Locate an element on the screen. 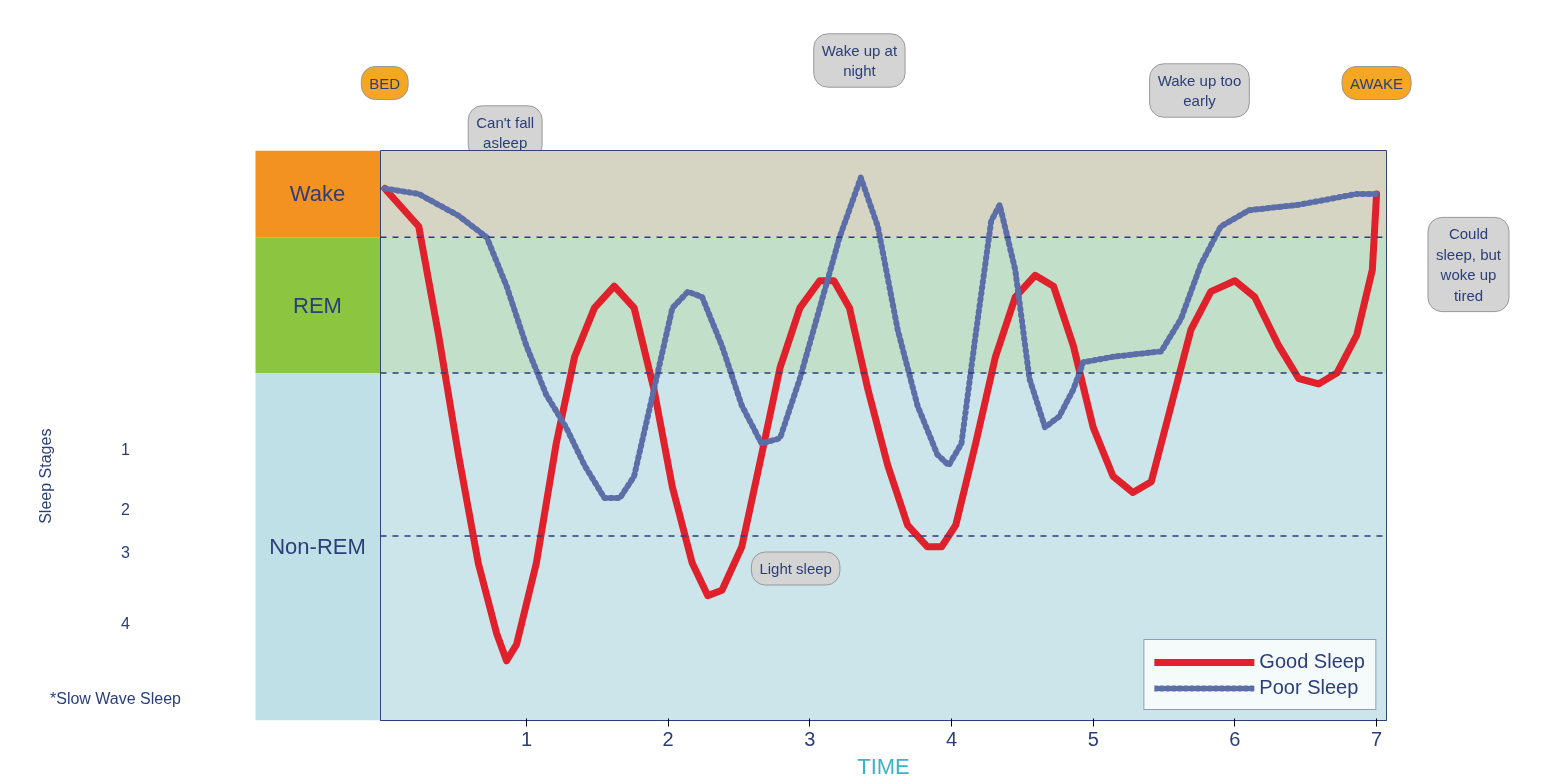 The width and height of the screenshot is (1546, 781). x-tick-label: 7 is located at coordinates (1377, 738).